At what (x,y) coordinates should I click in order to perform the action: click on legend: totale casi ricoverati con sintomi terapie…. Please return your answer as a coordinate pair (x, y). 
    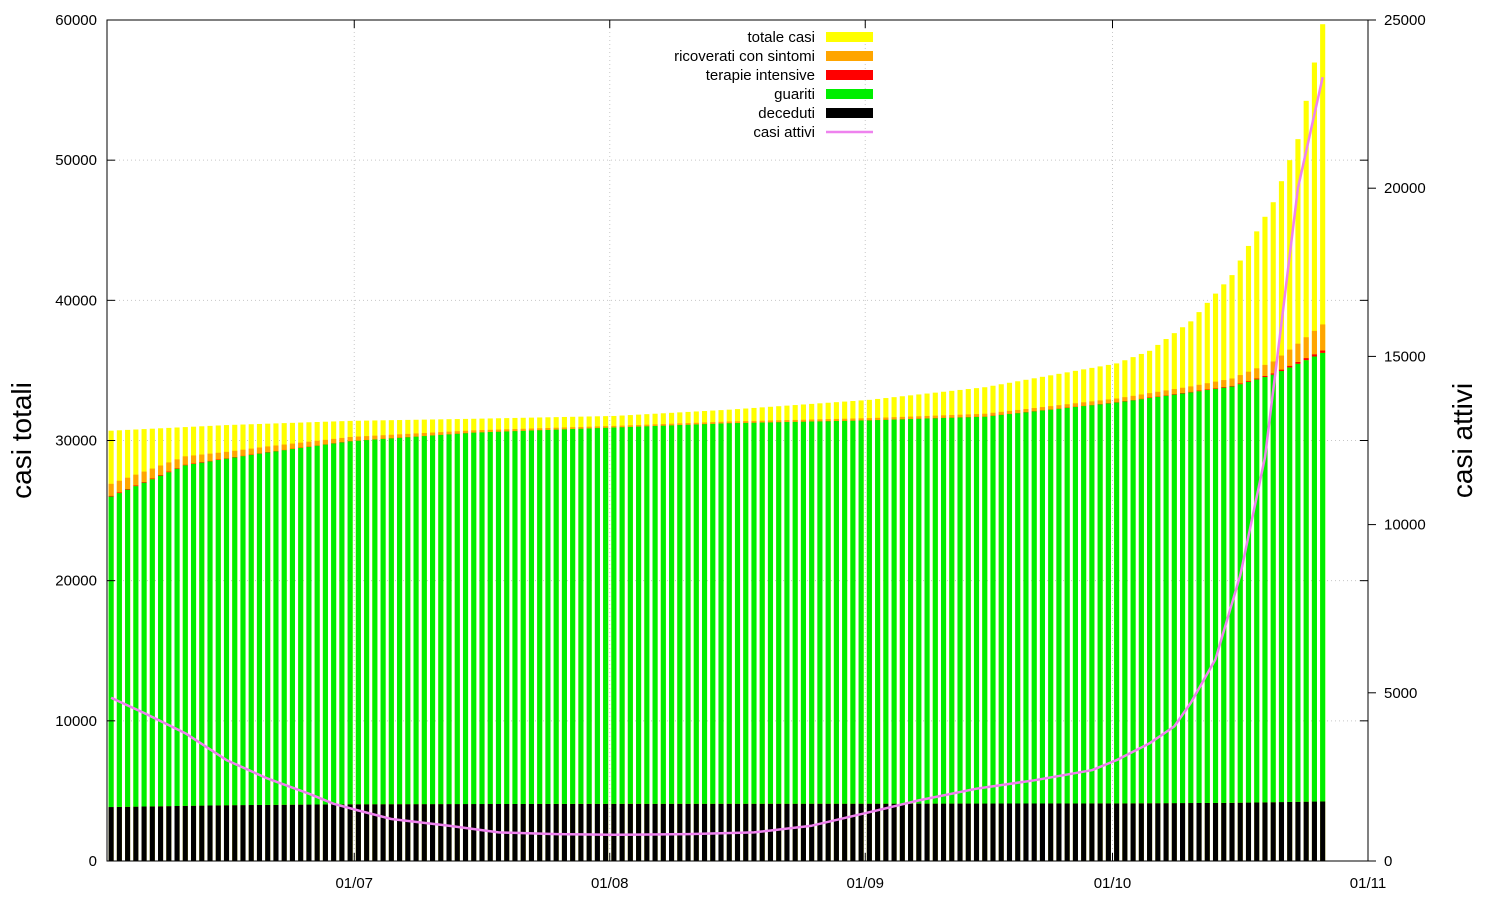
    Looking at the image, I should click on (773, 85).